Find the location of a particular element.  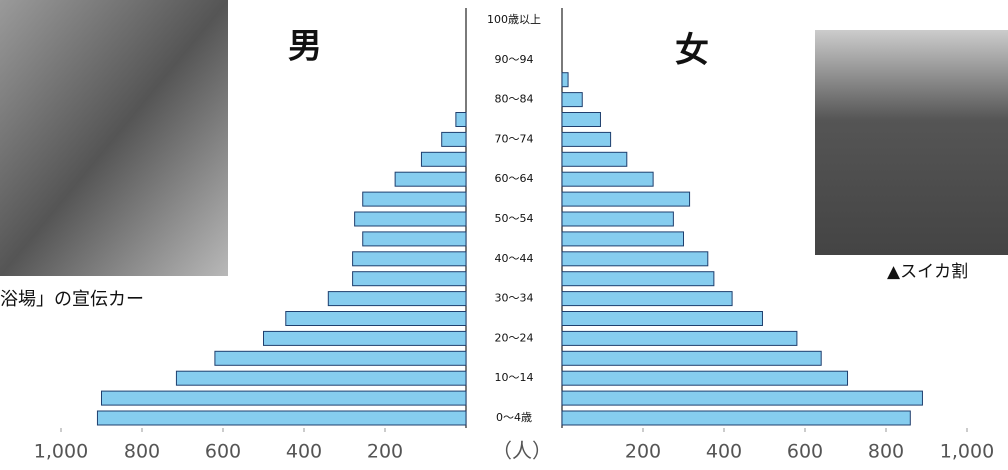

age-label: 70～74 is located at coordinates (514, 138).